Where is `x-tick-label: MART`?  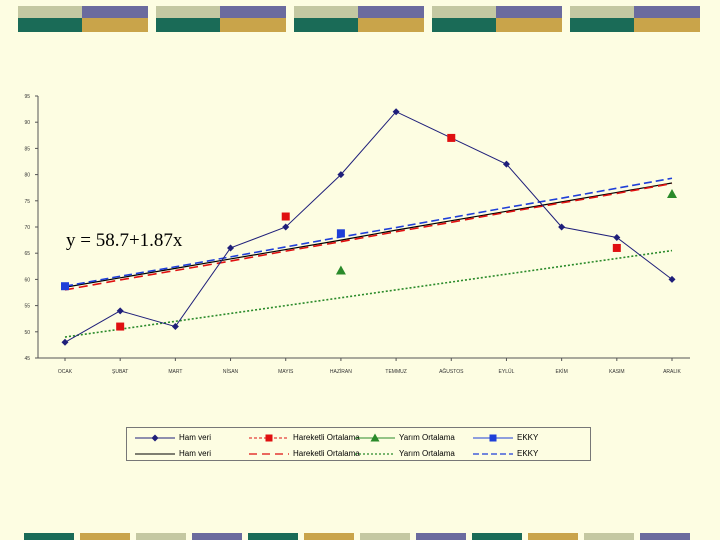 x-tick-label: MART is located at coordinates (175, 372).